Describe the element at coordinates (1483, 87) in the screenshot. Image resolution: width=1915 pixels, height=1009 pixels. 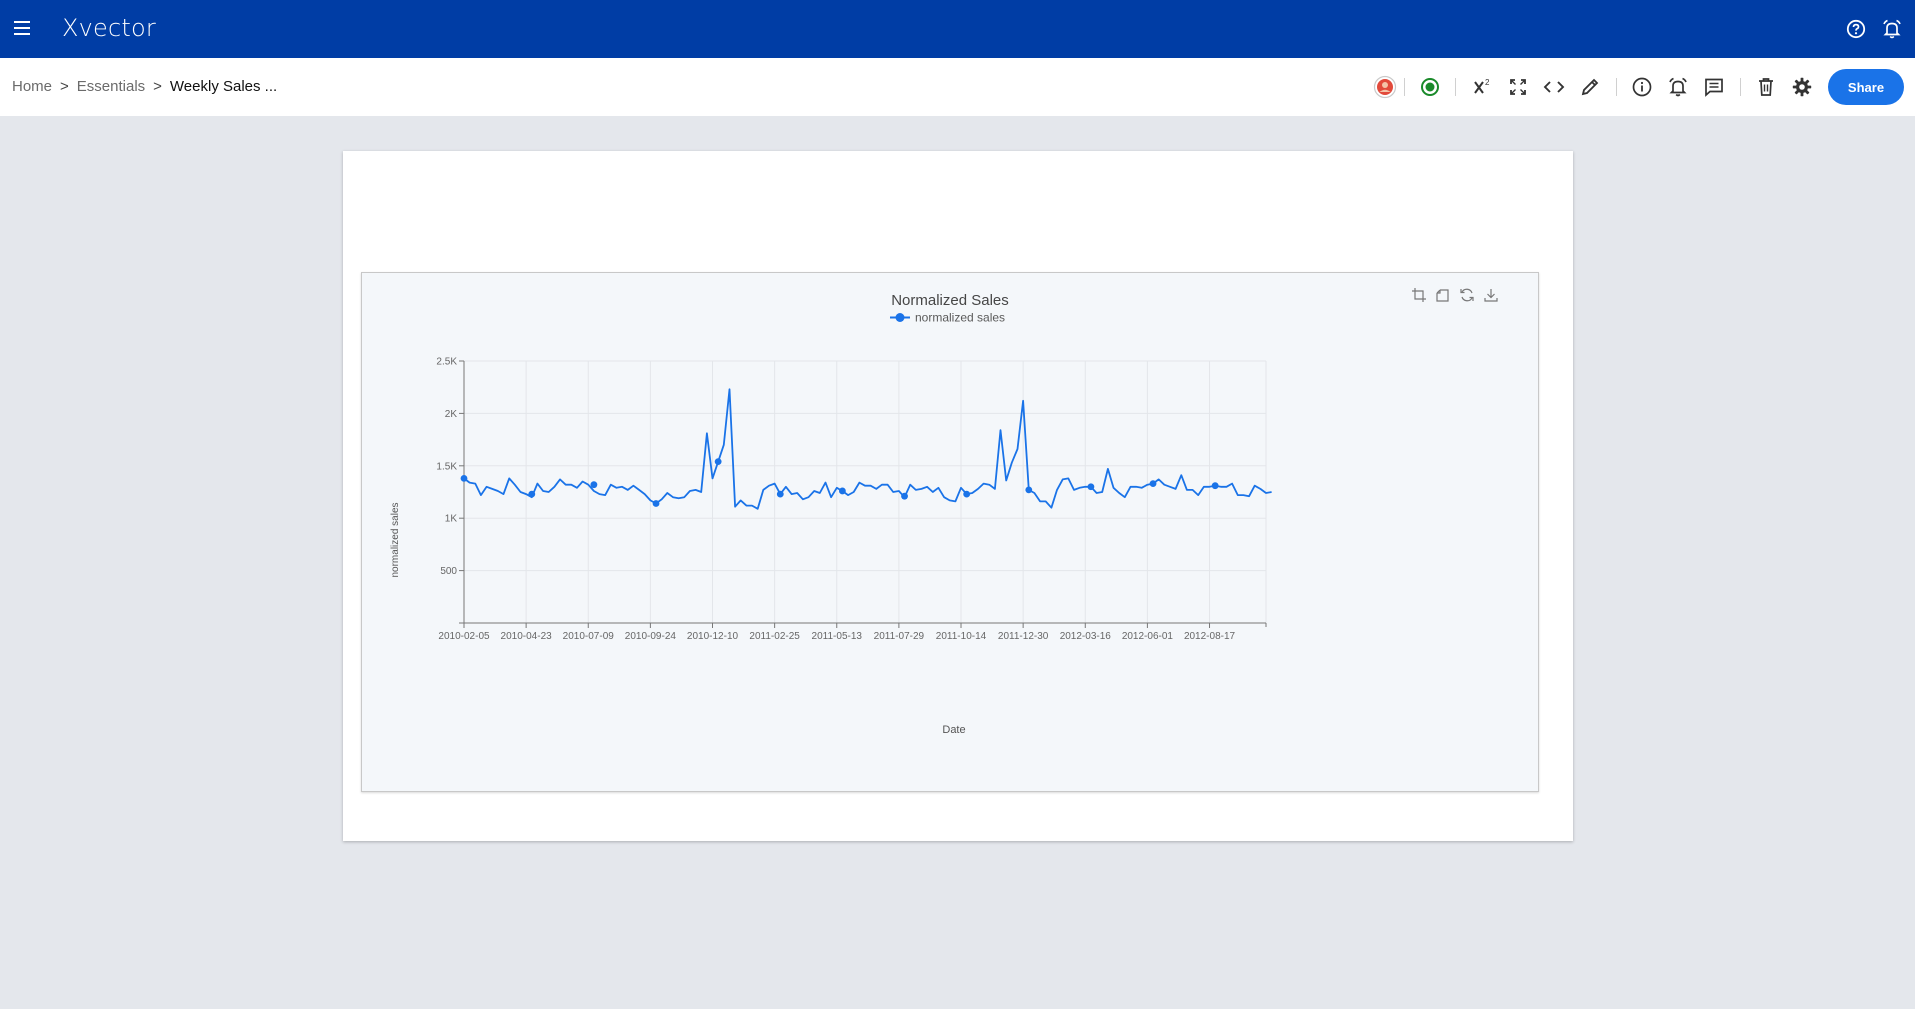
I see `superscript-icon: 2` at that location.